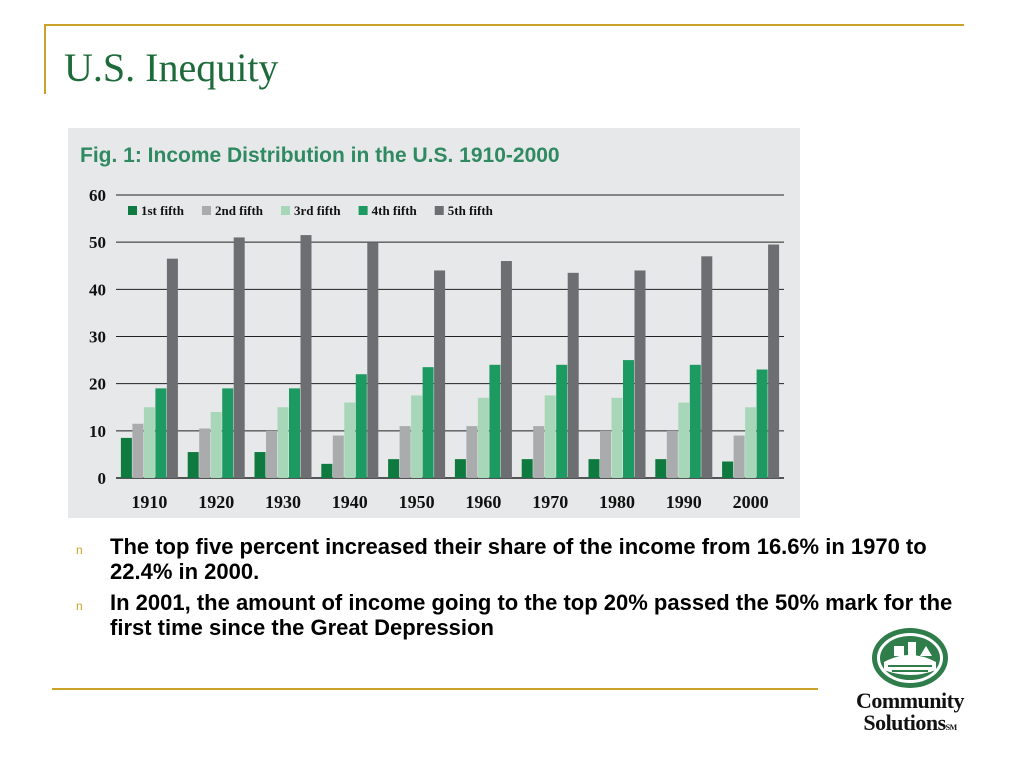 This screenshot has width=1024, height=768. Describe the element at coordinates (550, 502) in the screenshot. I see `x-tick-label: 1970` at that location.